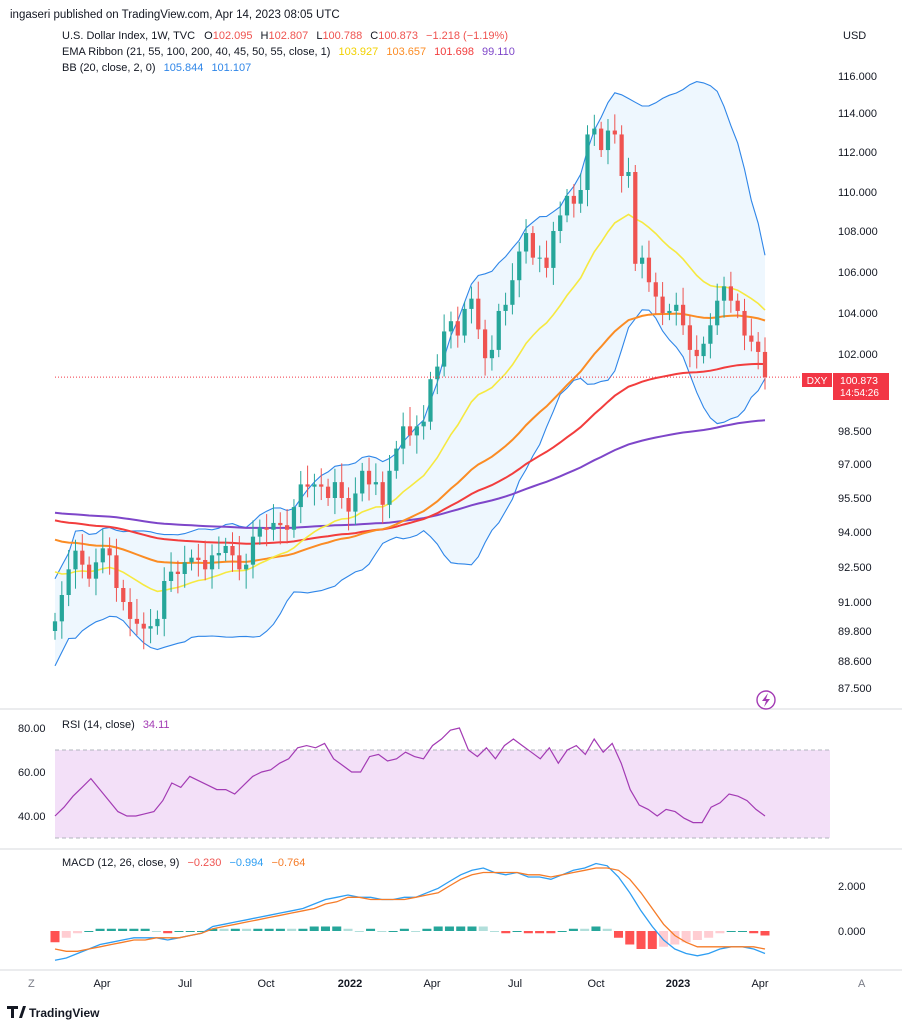 The height and width of the screenshot is (1024, 902). I want to click on ema-100-line, so click(410, 453).